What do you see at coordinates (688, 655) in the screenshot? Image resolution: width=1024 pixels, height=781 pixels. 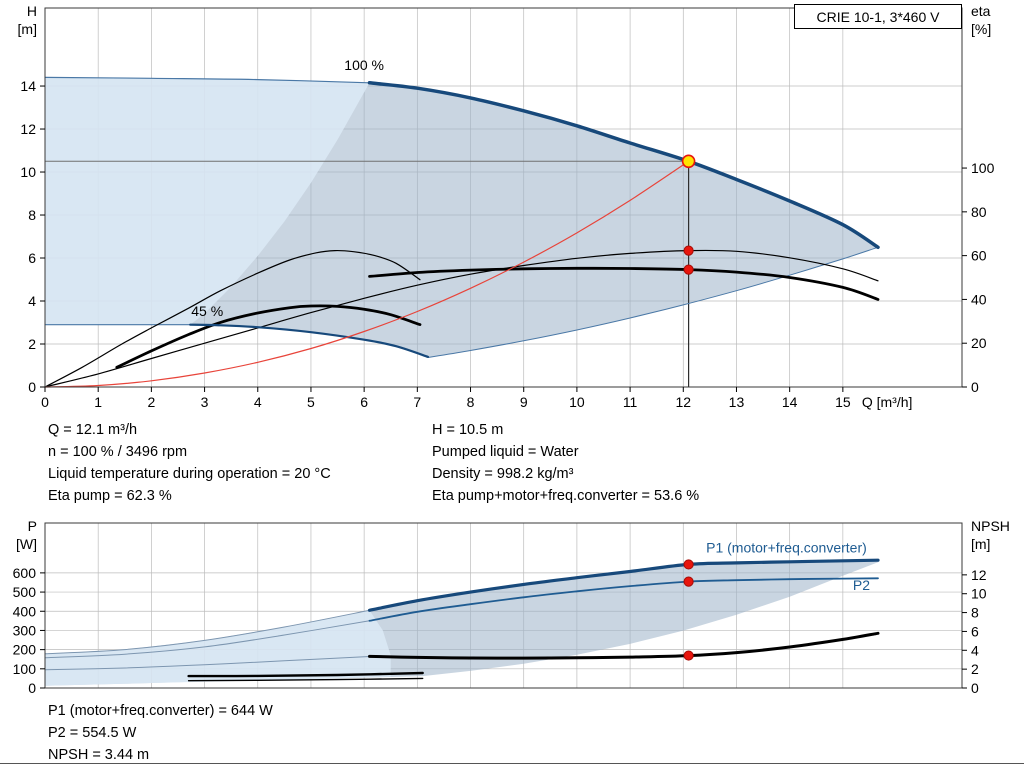 I see `npsh-point-marker` at bounding box center [688, 655].